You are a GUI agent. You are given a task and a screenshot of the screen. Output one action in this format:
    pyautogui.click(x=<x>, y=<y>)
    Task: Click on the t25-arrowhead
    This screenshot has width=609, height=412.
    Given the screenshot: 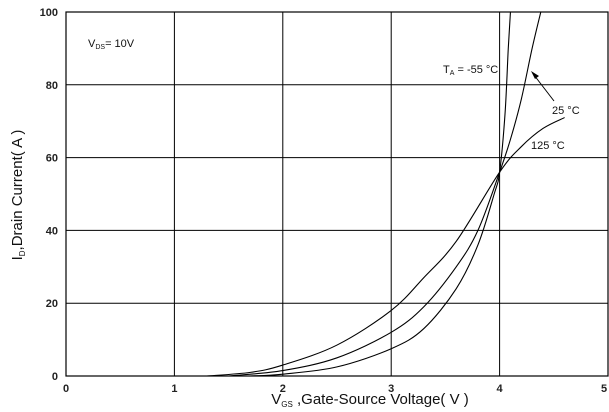 What is the action you would take?
    pyautogui.click(x=535, y=75)
    